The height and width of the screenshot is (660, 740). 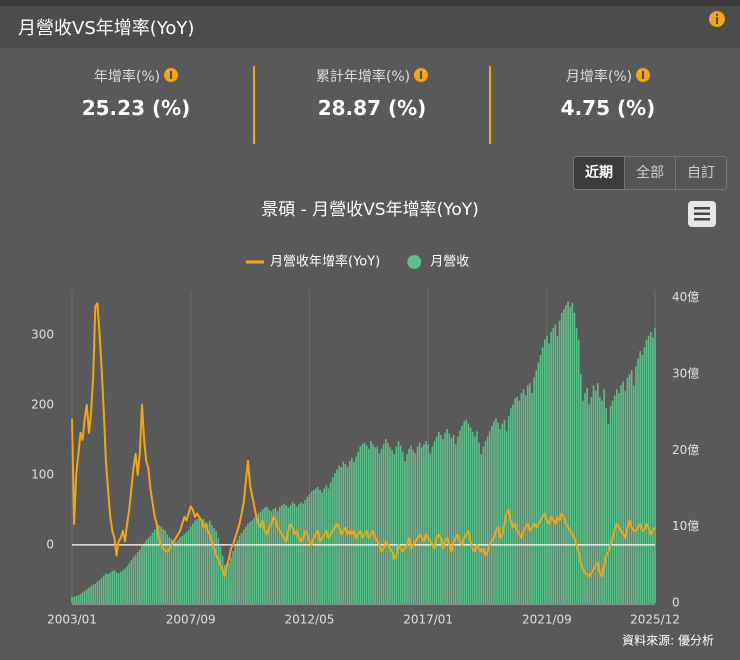 I want to click on stat: 月增率(%) 4.75 (%), so click(x=608, y=93).